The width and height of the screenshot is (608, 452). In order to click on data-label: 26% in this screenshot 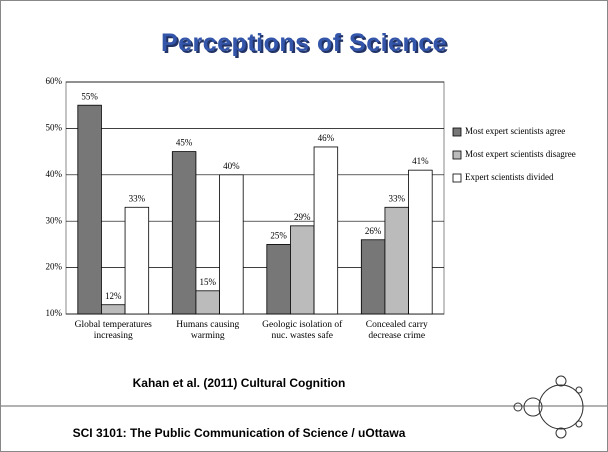, I will do `click(373, 231)`.